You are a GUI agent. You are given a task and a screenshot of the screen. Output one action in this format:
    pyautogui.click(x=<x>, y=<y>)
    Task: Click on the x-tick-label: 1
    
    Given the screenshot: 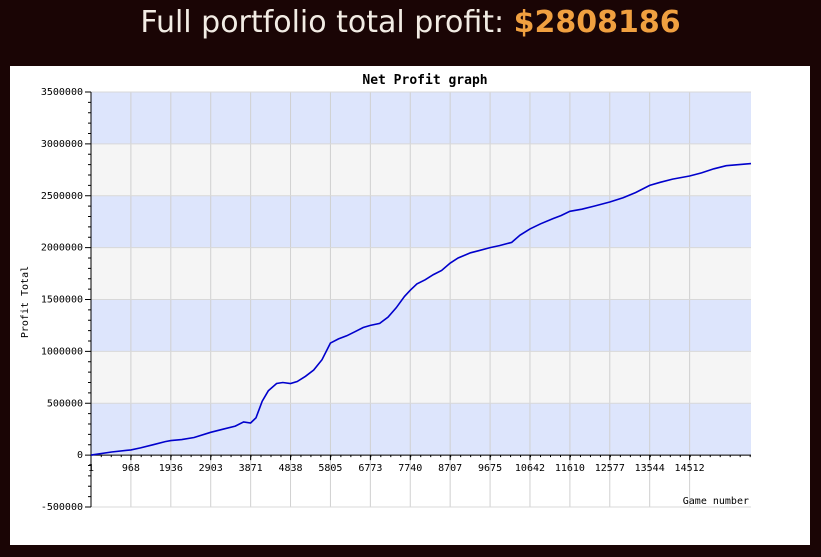 What is the action you would take?
    pyautogui.click(x=91, y=468)
    